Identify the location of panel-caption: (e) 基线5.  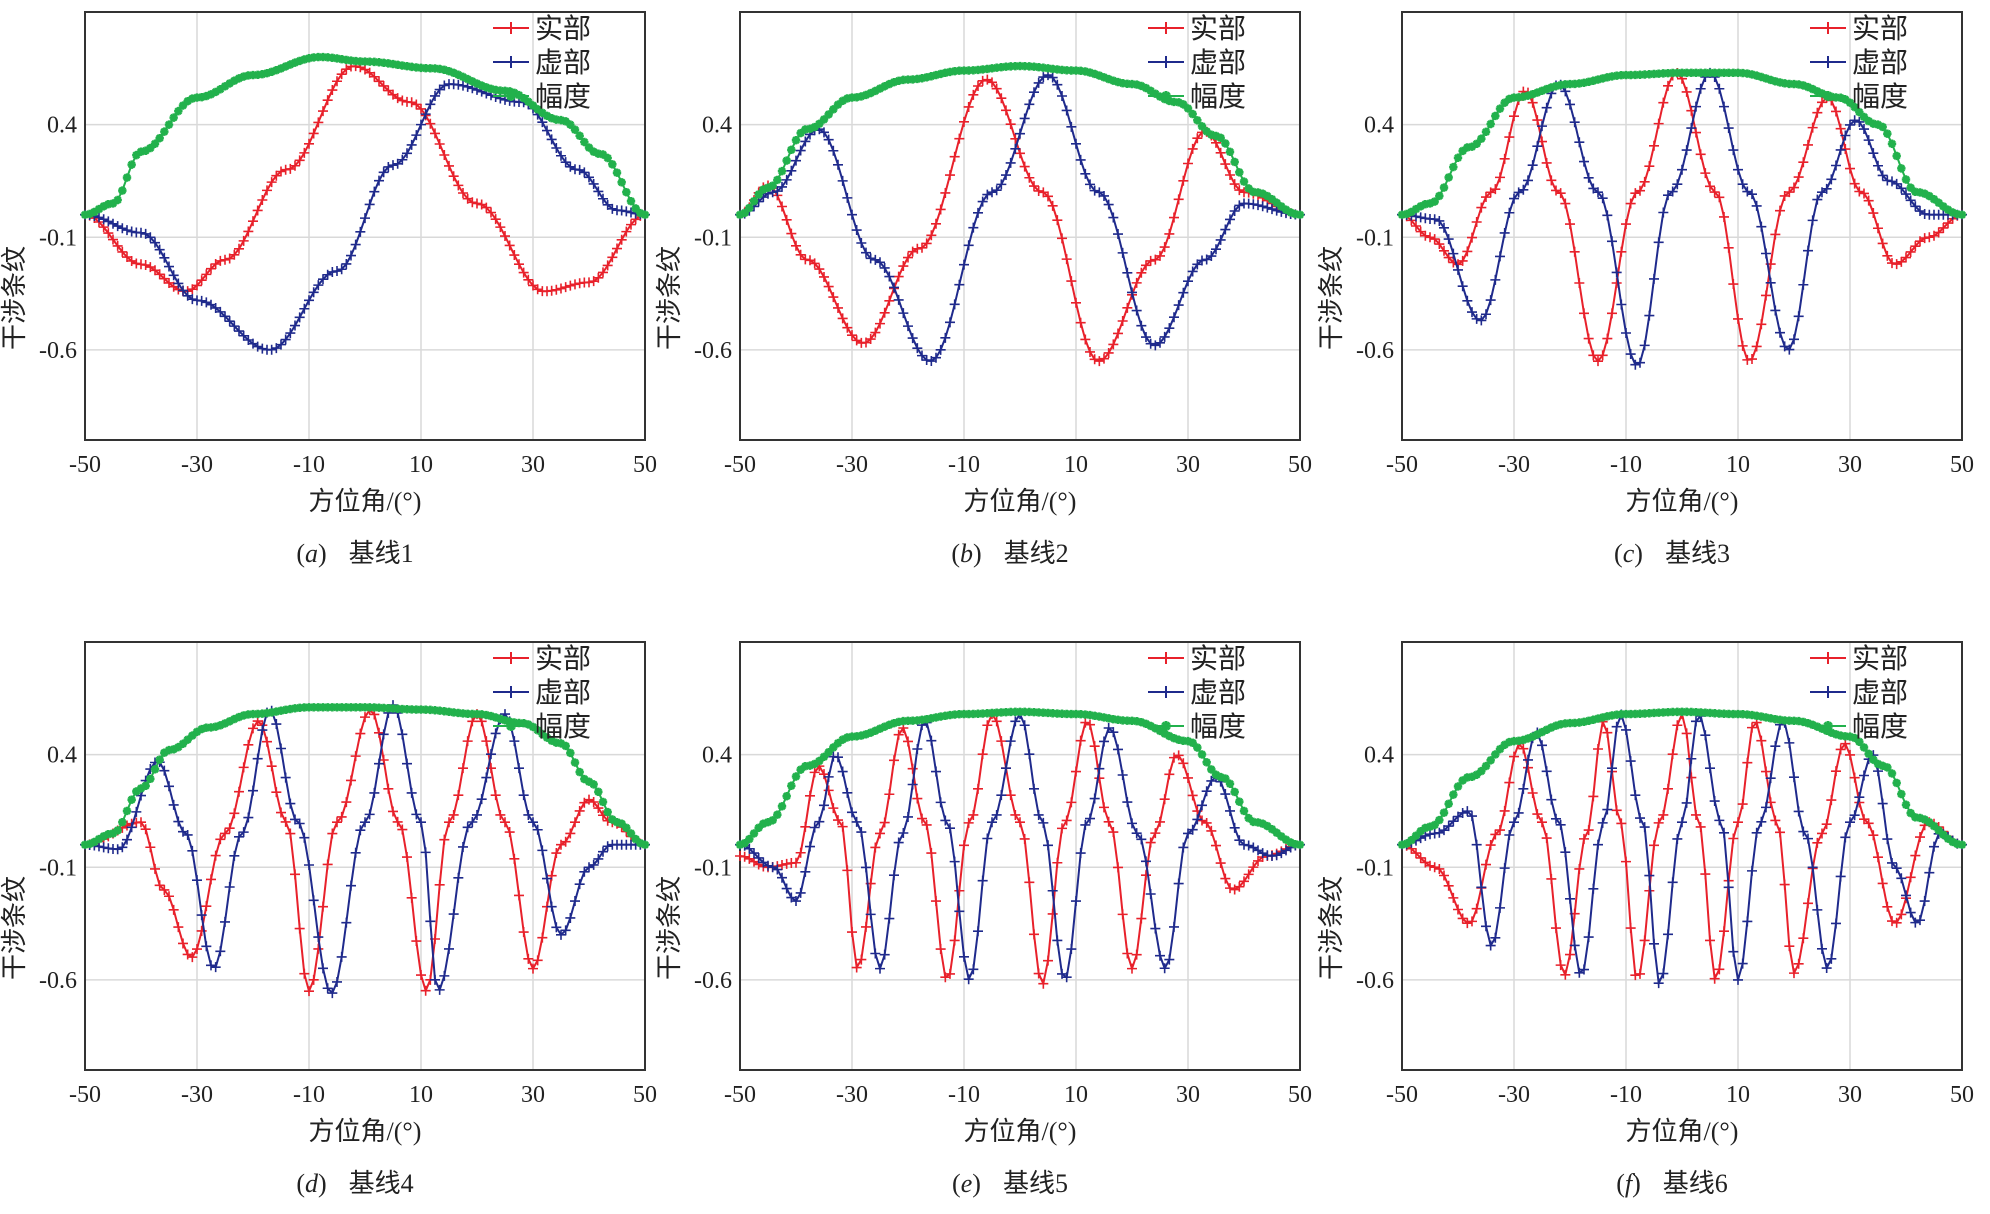
(1010, 1183).